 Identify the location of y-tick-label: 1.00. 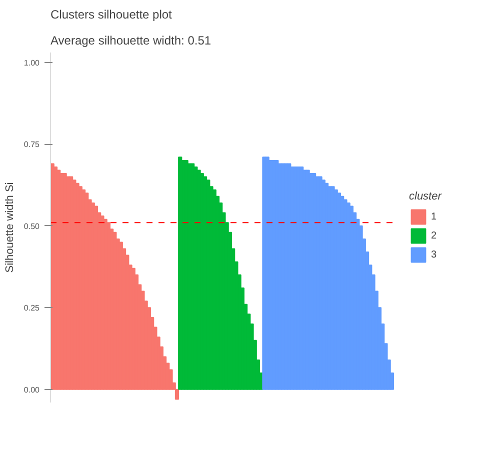
(32, 63).